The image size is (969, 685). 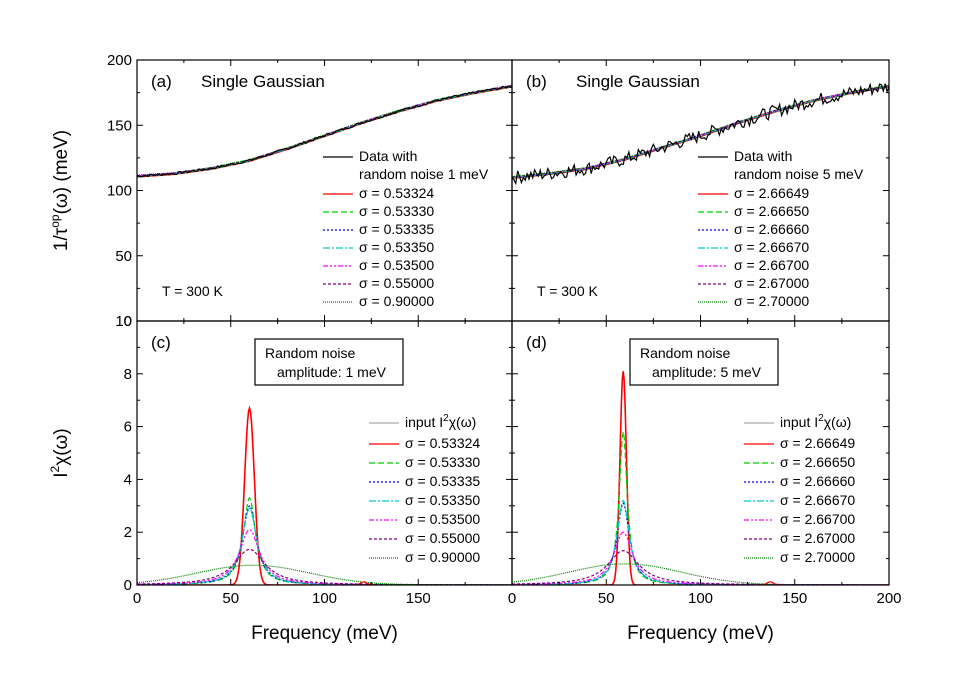 What do you see at coordinates (60, 190) in the screenshot?
I see `y-axis-label-a: 1/τop(ω) (meV)` at bounding box center [60, 190].